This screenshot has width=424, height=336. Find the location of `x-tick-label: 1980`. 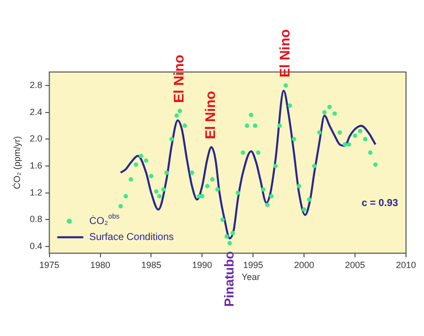

x-tick-label: 1980 is located at coordinates (100, 265).